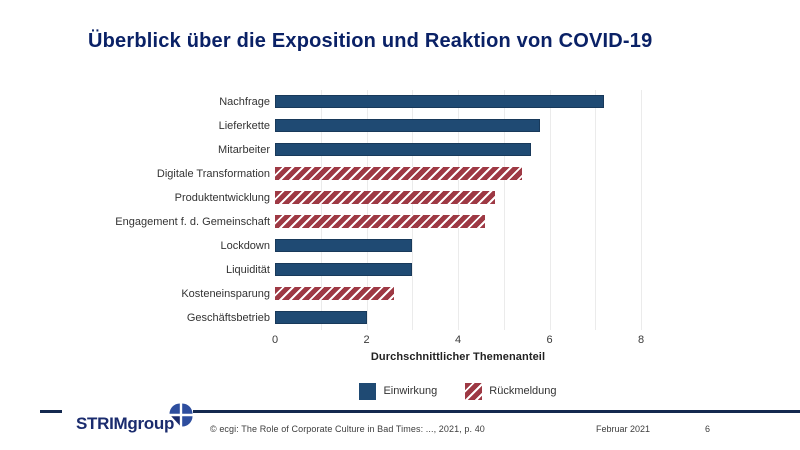 Image resolution: width=800 pixels, height=450 pixels. Describe the element at coordinates (245, 246) in the screenshot. I see `category-label: Lockdown` at that location.